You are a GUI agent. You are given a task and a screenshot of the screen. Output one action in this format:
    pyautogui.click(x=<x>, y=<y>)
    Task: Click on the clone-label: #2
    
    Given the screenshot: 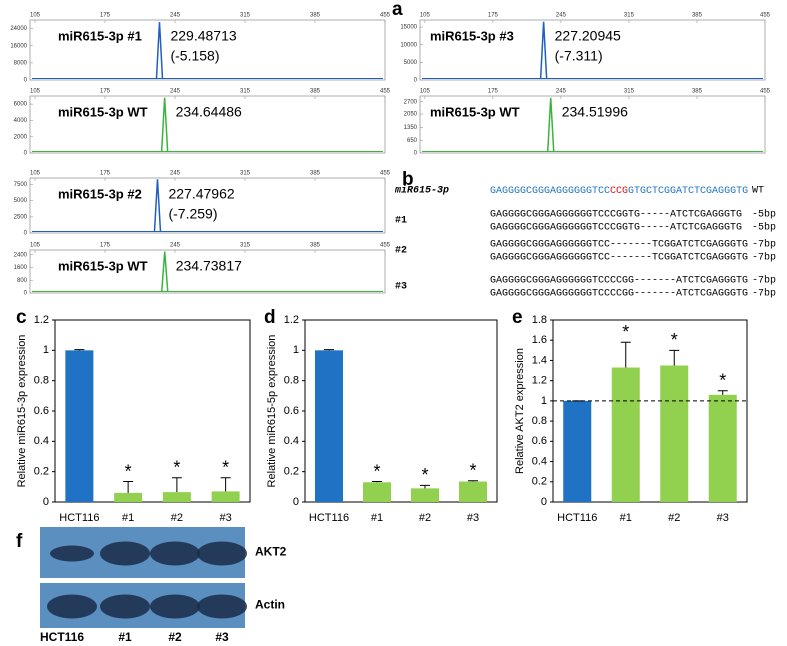 What is the action you would take?
    pyautogui.click(x=401, y=251)
    